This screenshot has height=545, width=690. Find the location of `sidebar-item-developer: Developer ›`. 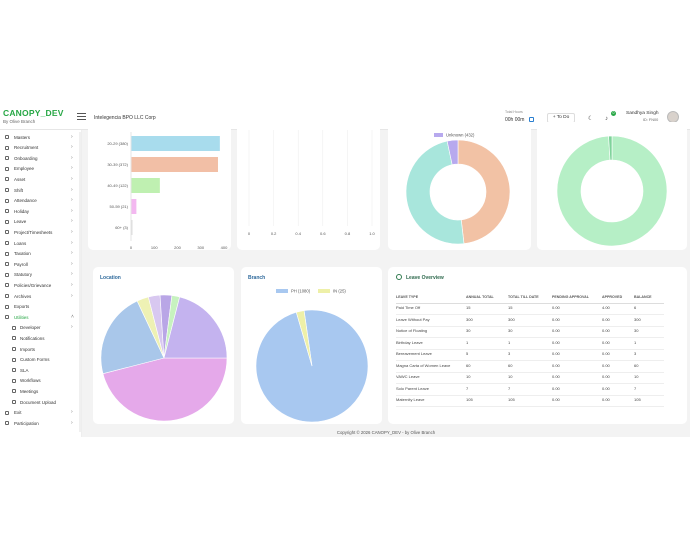

sidebar-item-developer: Developer › is located at coordinates (41, 328).